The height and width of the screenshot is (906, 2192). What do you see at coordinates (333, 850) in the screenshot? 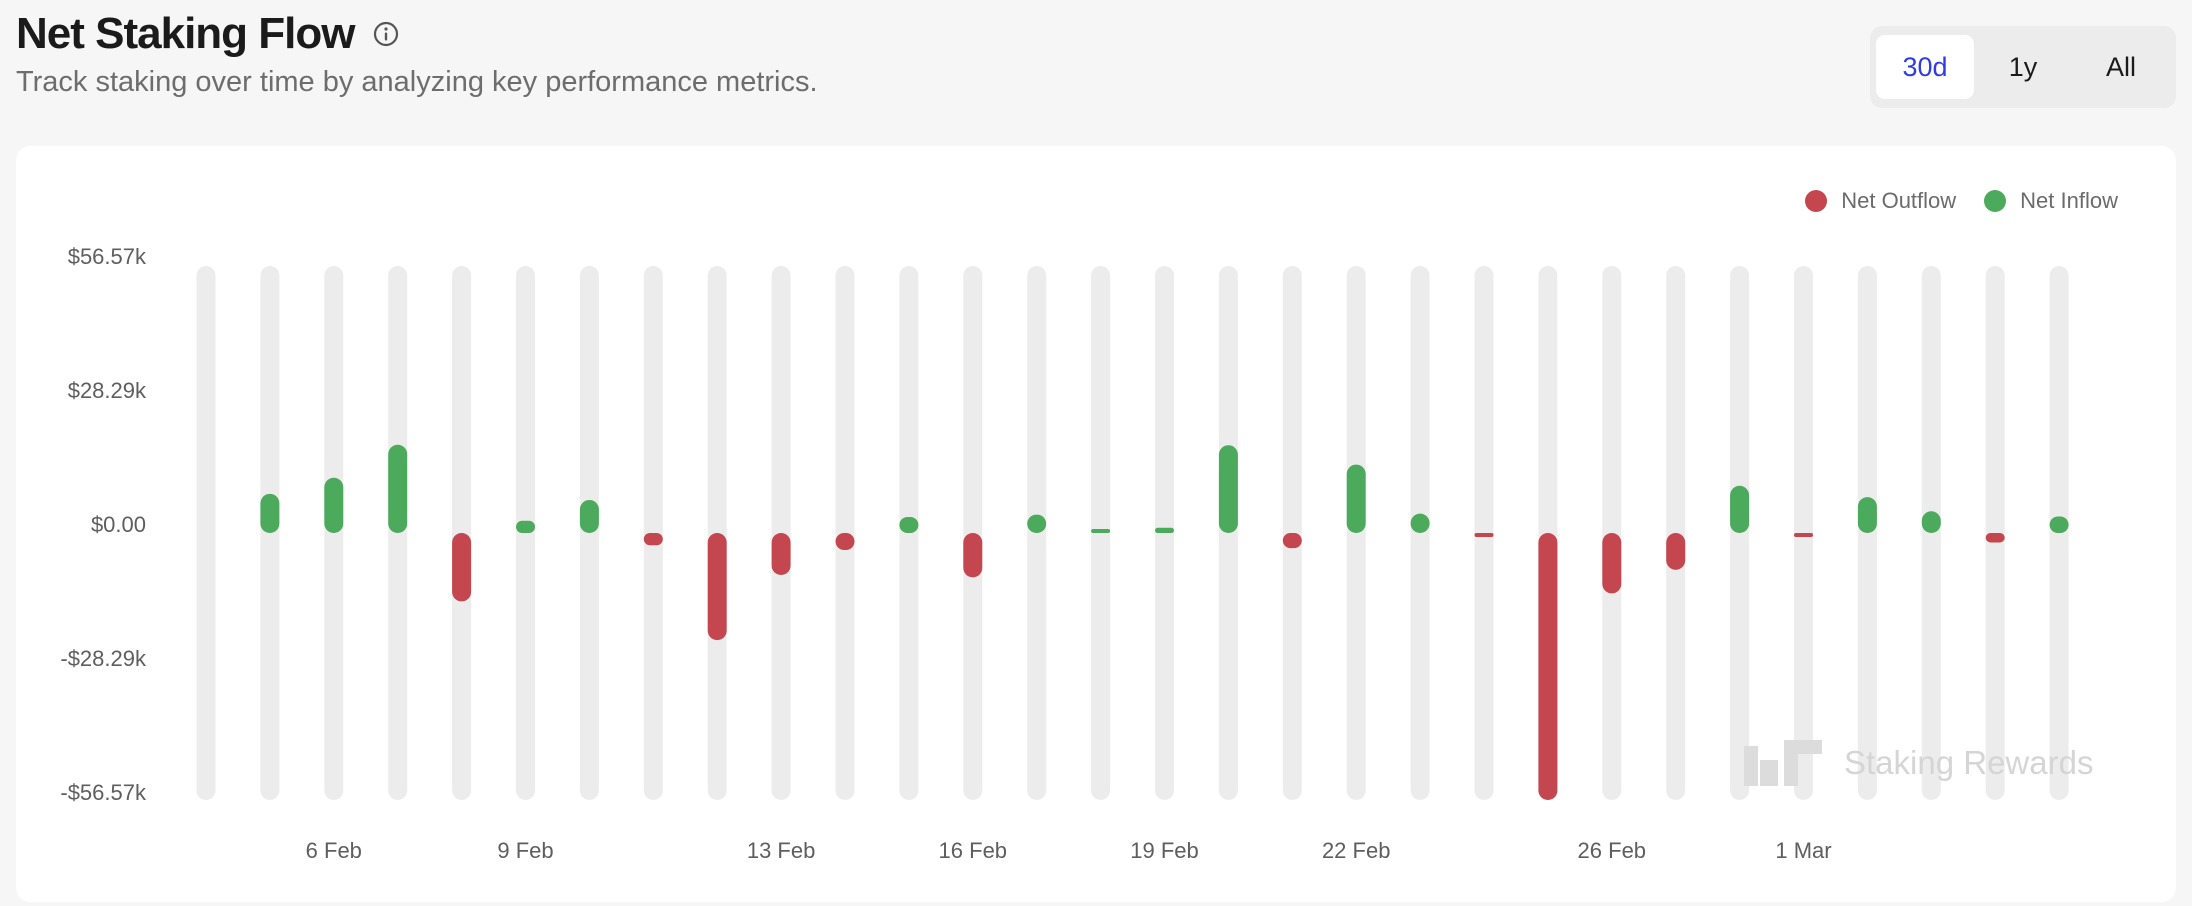
I see `x-tick-label: 6 Feb` at bounding box center [333, 850].